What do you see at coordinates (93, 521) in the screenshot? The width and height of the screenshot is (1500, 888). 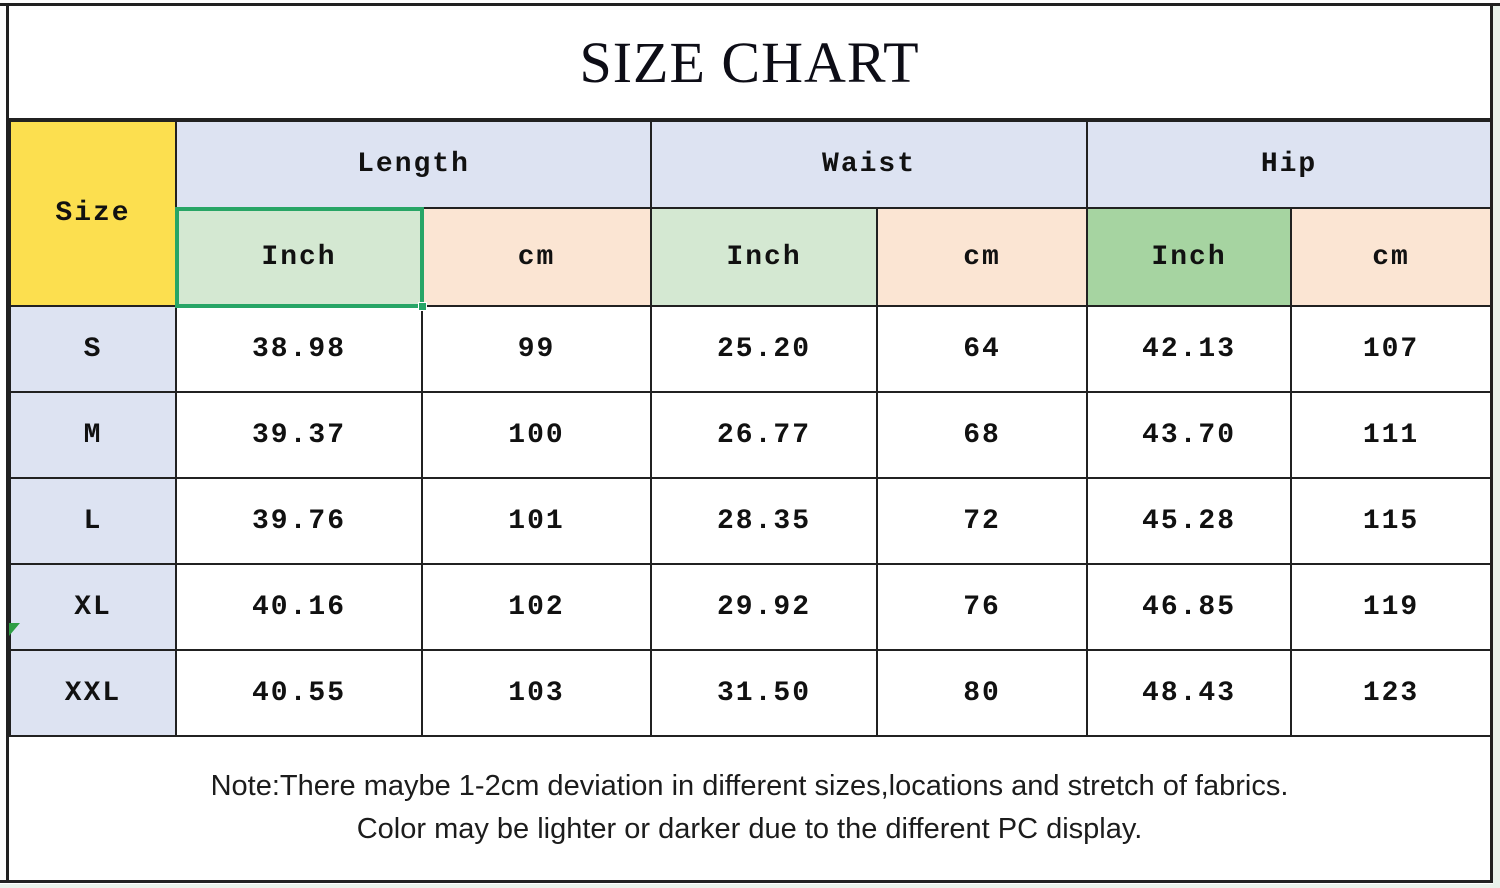 I see `size-label: L` at bounding box center [93, 521].